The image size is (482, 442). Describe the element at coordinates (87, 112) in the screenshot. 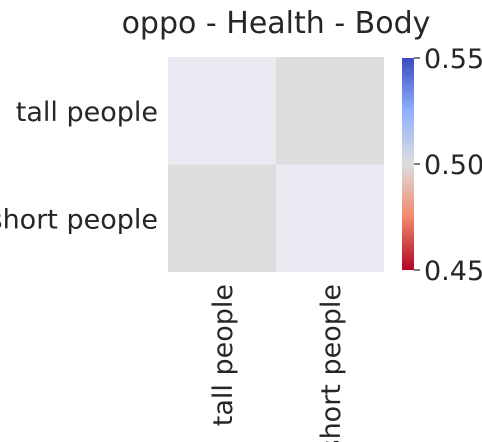

I see `row-label: tall people` at that location.